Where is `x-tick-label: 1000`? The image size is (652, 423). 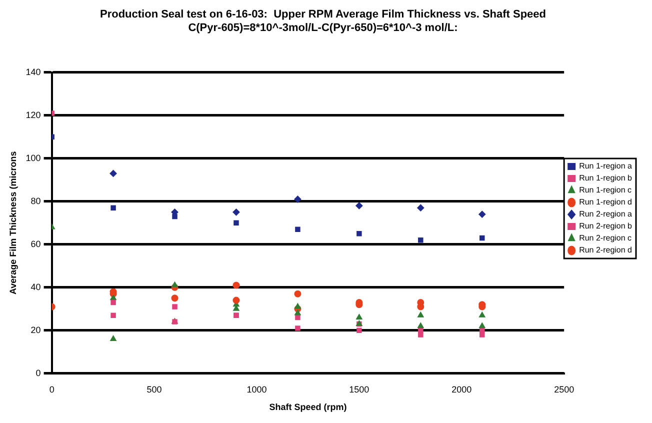
x-tick-label: 1000 is located at coordinates (256, 389).